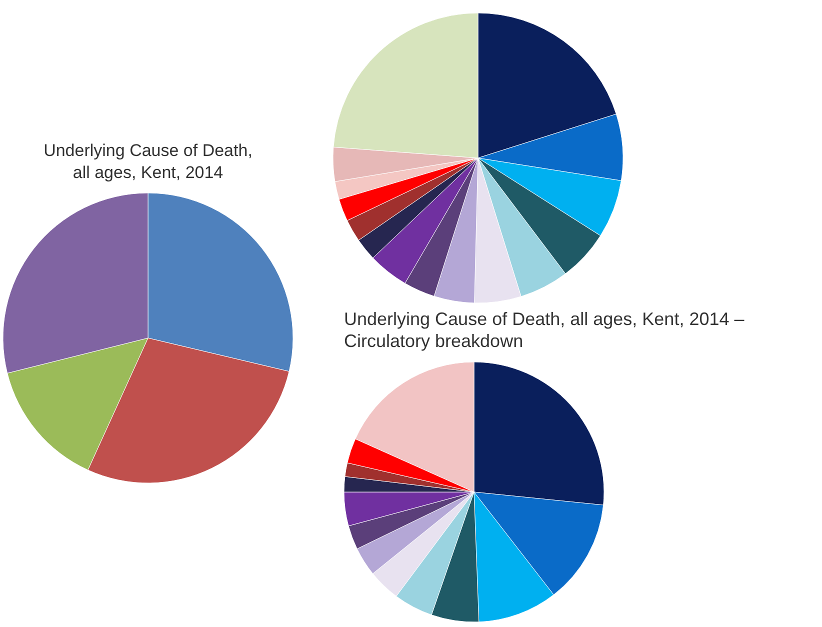 The height and width of the screenshot is (627, 822). I want to click on chart-title: Underlying Cause of Death, all ages, Kent, 2014 – Circulatory breakdown, so click(544, 330).